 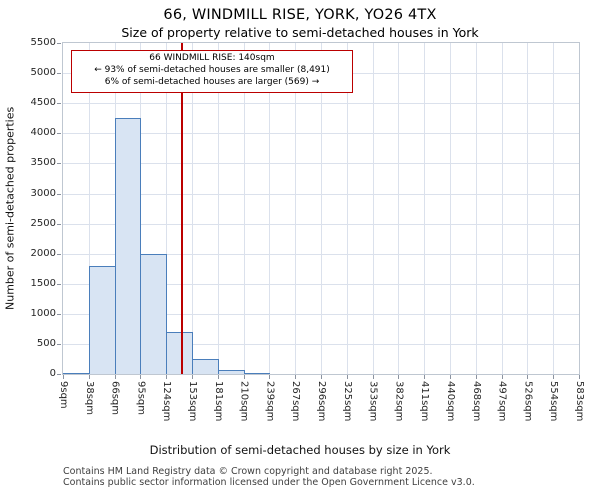 What do you see at coordinates (43, 313) in the screenshot?
I see `y-tick-label: 1000` at bounding box center [43, 313].